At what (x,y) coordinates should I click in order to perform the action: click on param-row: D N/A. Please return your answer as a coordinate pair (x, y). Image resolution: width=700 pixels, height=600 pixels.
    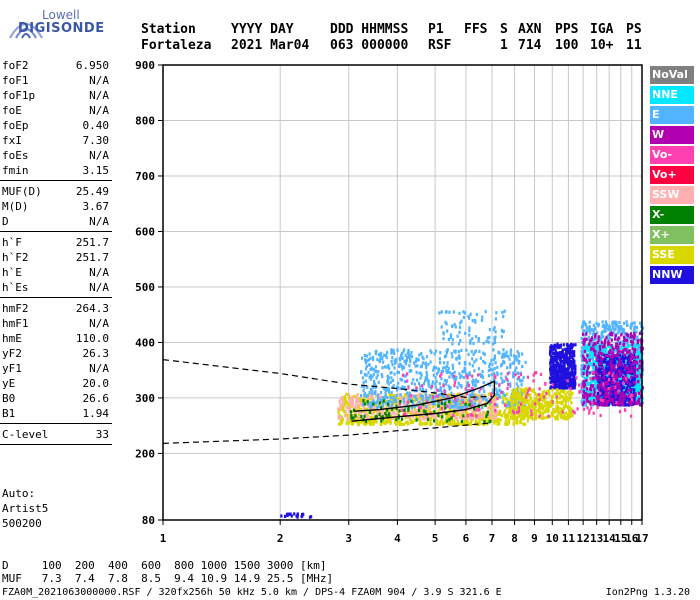
    Looking at the image, I should click on (56, 221).